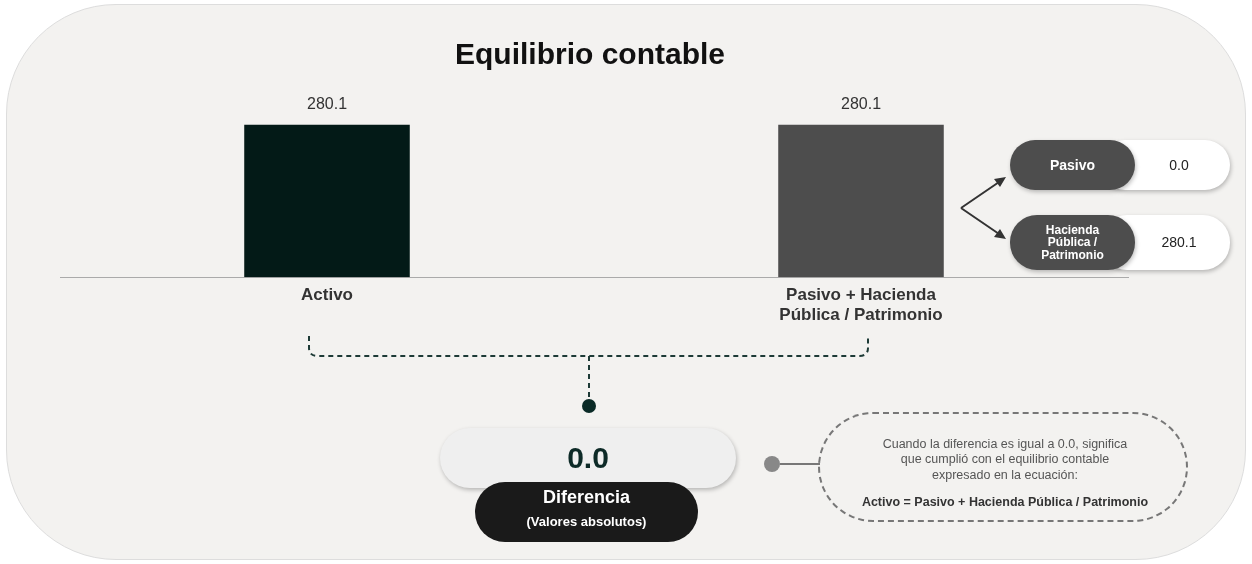  What do you see at coordinates (1179, 242) in the screenshot?
I see `text: 280.1` at bounding box center [1179, 242].